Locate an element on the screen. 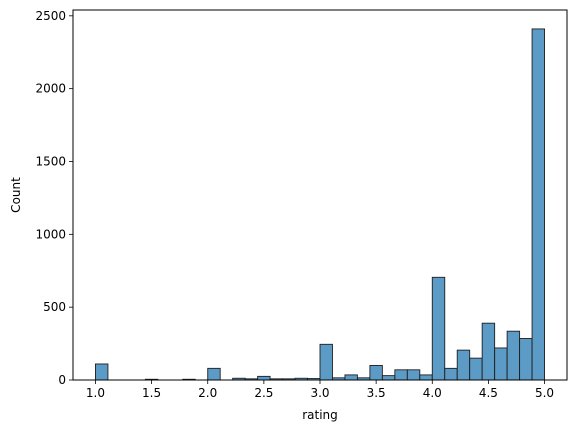 Image resolution: width=580 pixels, height=433 pixels. y-tick-label: 0 is located at coordinates (62, 380).